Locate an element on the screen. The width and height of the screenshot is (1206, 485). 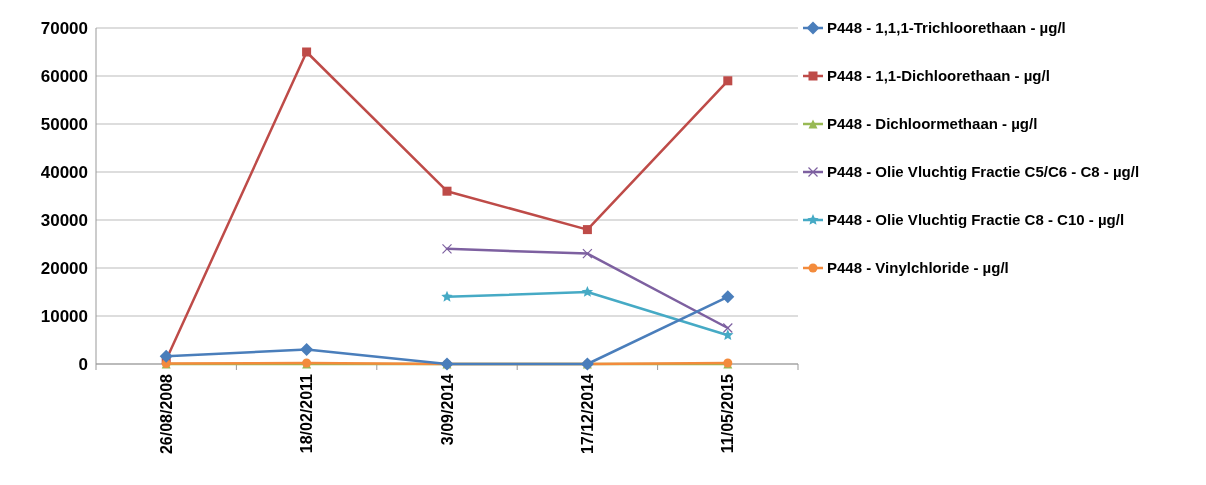
legend-label: P448 - Olie Vluchtig Fractie C8 - C10 - µg/l is located at coordinates (976, 219).